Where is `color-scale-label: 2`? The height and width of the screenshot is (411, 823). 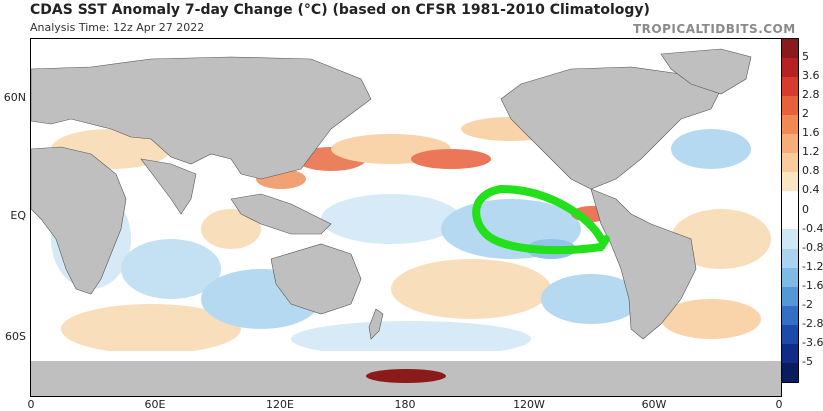 color-scale-label: 2 is located at coordinates (805, 114).